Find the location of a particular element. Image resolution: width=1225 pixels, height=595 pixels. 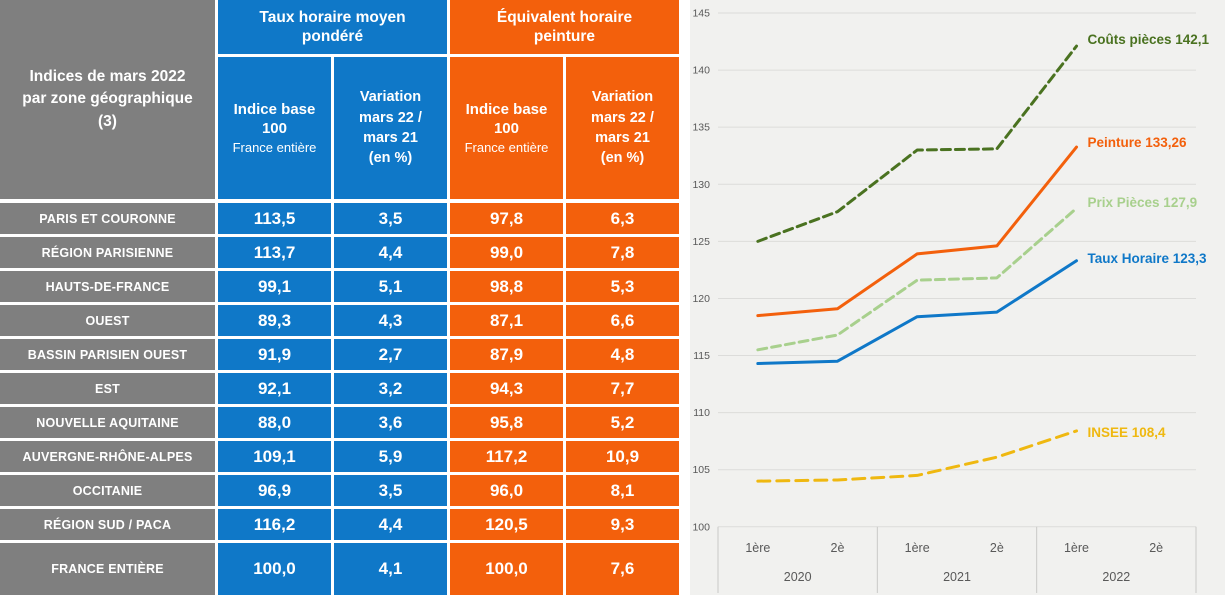

cell-peinture-indice: 94,3 is located at coordinates (506, 388).